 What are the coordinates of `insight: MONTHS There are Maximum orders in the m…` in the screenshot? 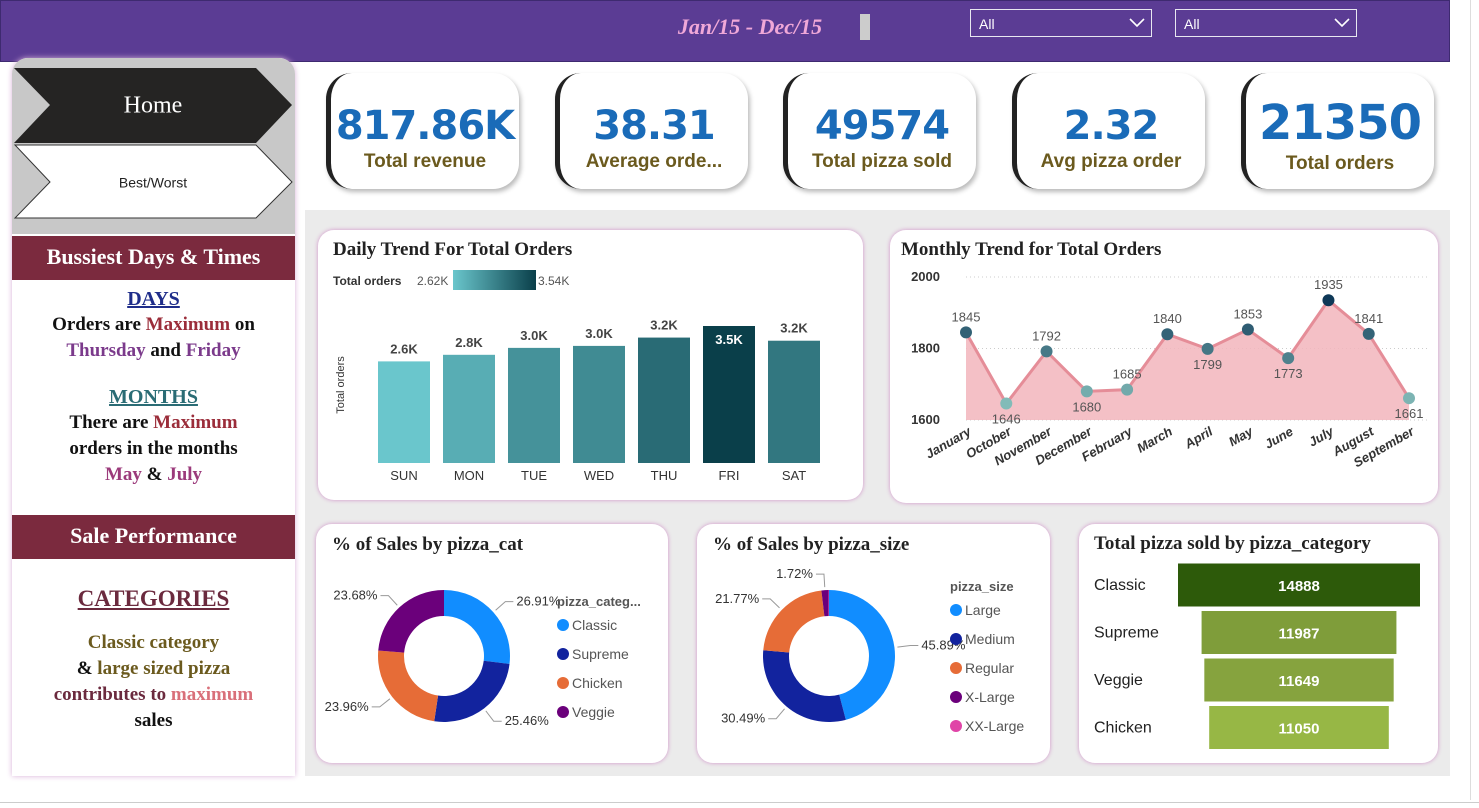 It's located at (153, 436).